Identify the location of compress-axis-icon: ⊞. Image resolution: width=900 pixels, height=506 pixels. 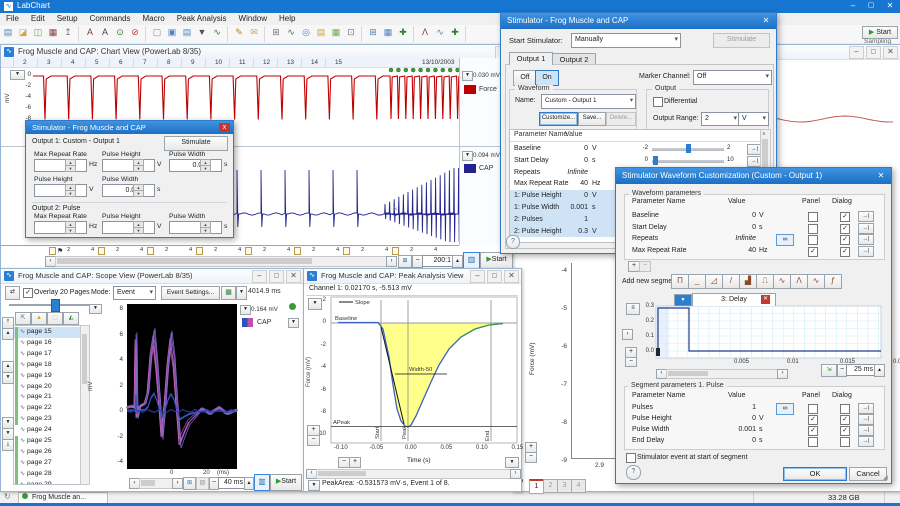
(405, 261).